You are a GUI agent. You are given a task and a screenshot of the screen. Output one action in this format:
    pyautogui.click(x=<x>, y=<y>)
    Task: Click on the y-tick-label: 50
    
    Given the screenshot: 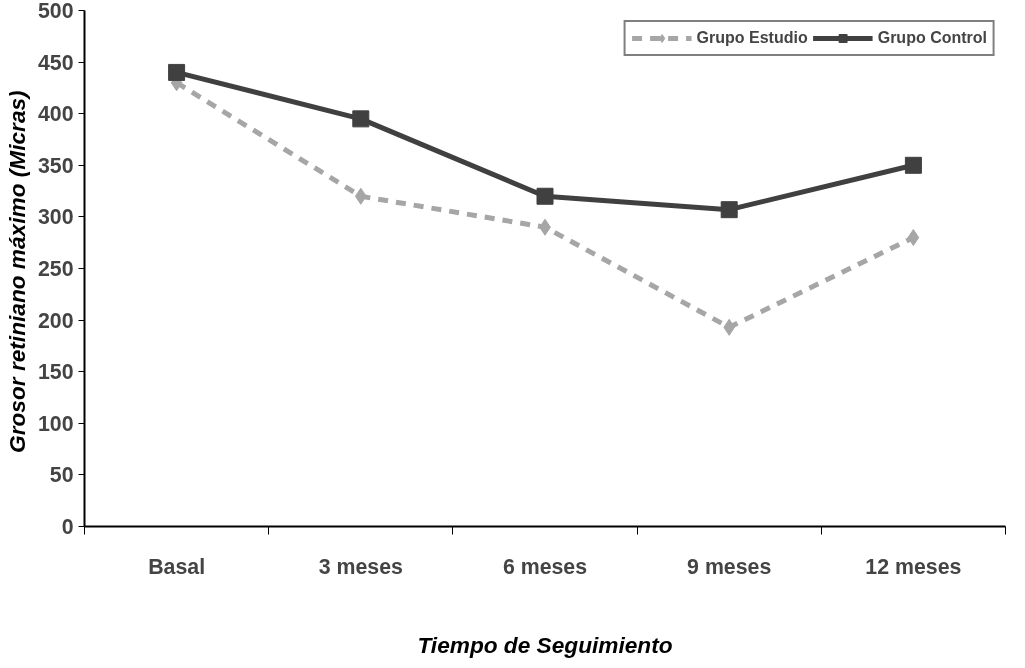 What is the action you would take?
    pyautogui.click(x=61, y=475)
    